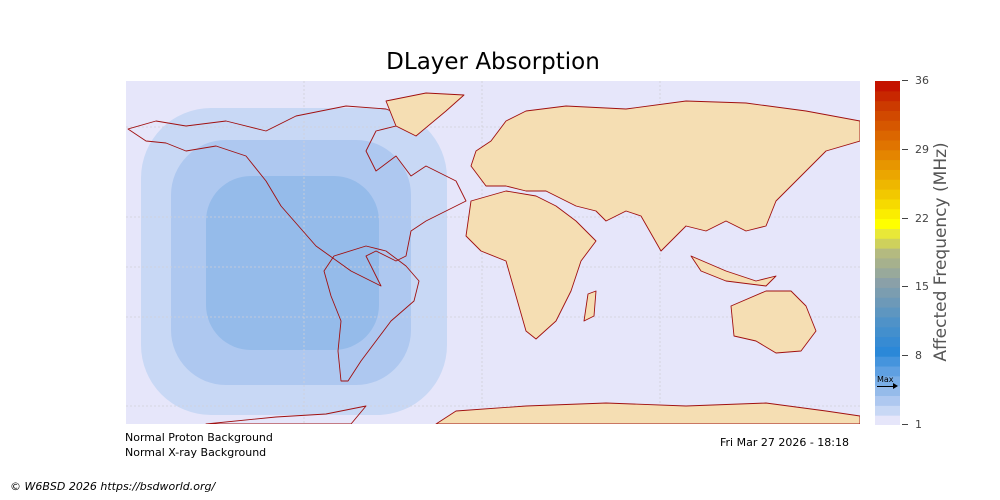 This screenshot has width=1000, height=500. I want to click on colorbar-tick: 22, so click(915, 218).